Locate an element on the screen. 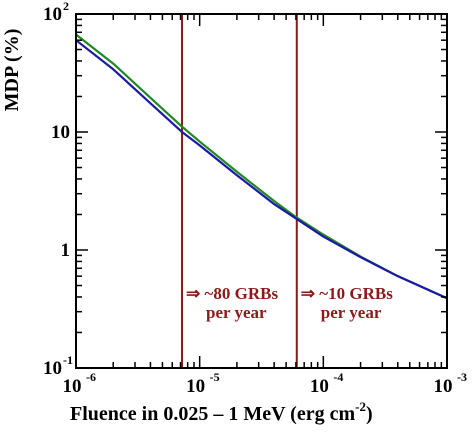 The height and width of the screenshot is (433, 474). y-axis-title: MDP (%) is located at coordinates (12, 70).